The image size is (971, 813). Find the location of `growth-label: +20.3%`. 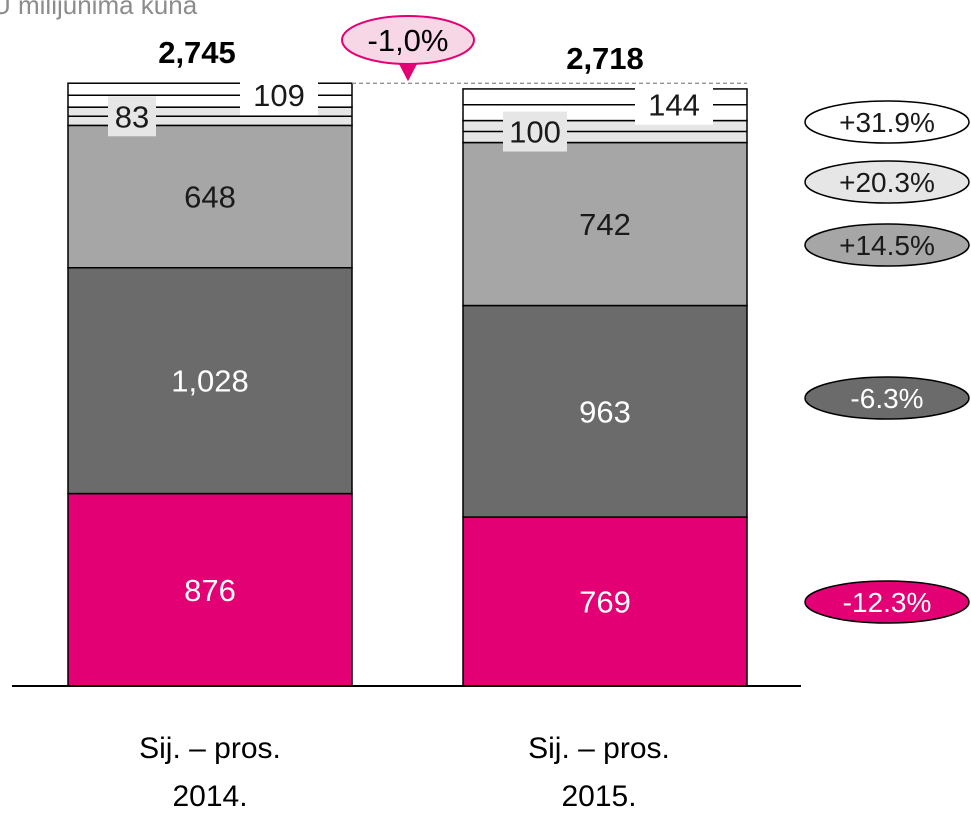

growth-label: +20.3% is located at coordinates (887, 182).